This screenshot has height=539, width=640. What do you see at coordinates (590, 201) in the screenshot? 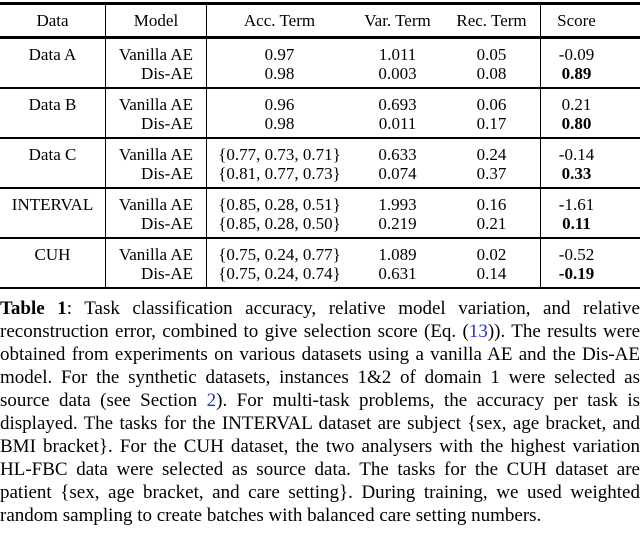
I see `score-cell: -1.61` at bounding box center [590, 201].